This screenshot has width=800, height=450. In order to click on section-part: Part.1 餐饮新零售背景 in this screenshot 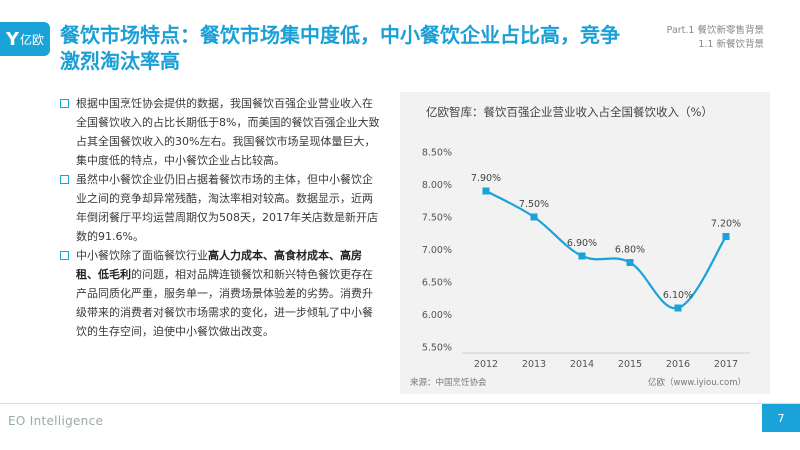, I will do `click(715, 30)`.